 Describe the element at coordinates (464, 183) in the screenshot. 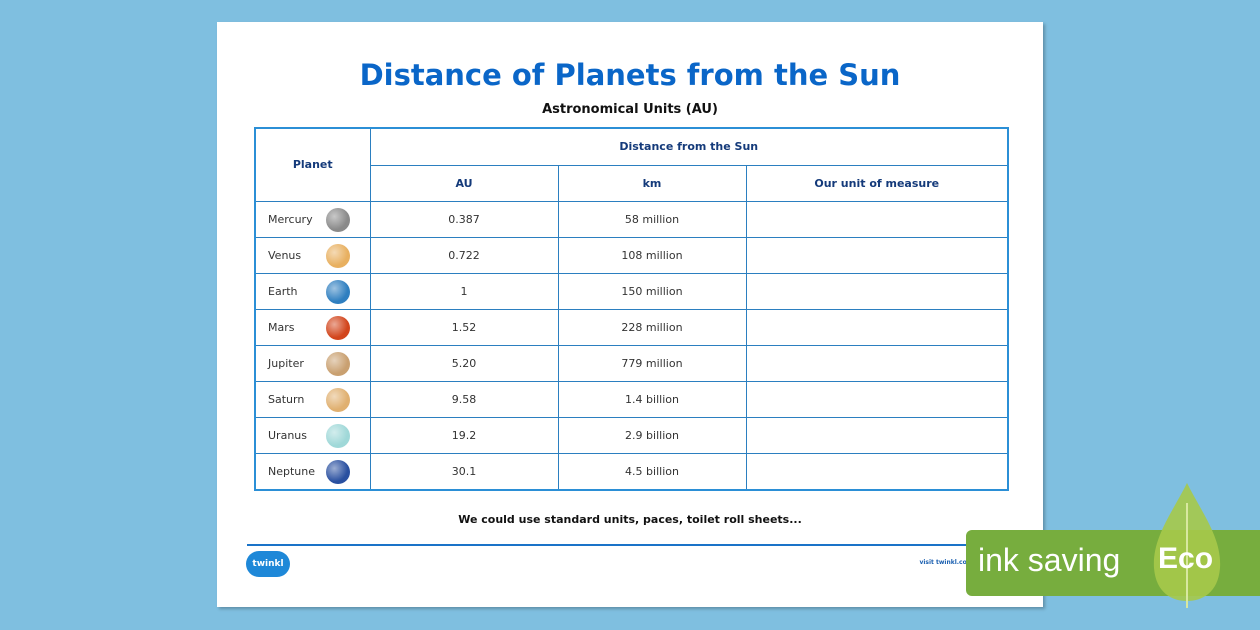

I see `au-header: AU` at that location.